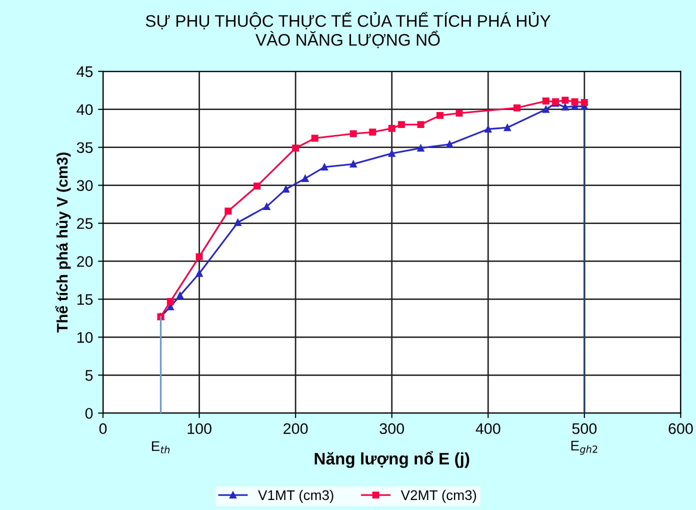 This screenshot has width=696, height=510. Describe the element at coordinates (161, 447) in the screenshot. I see `annotation: E$_{th}$` at that location.